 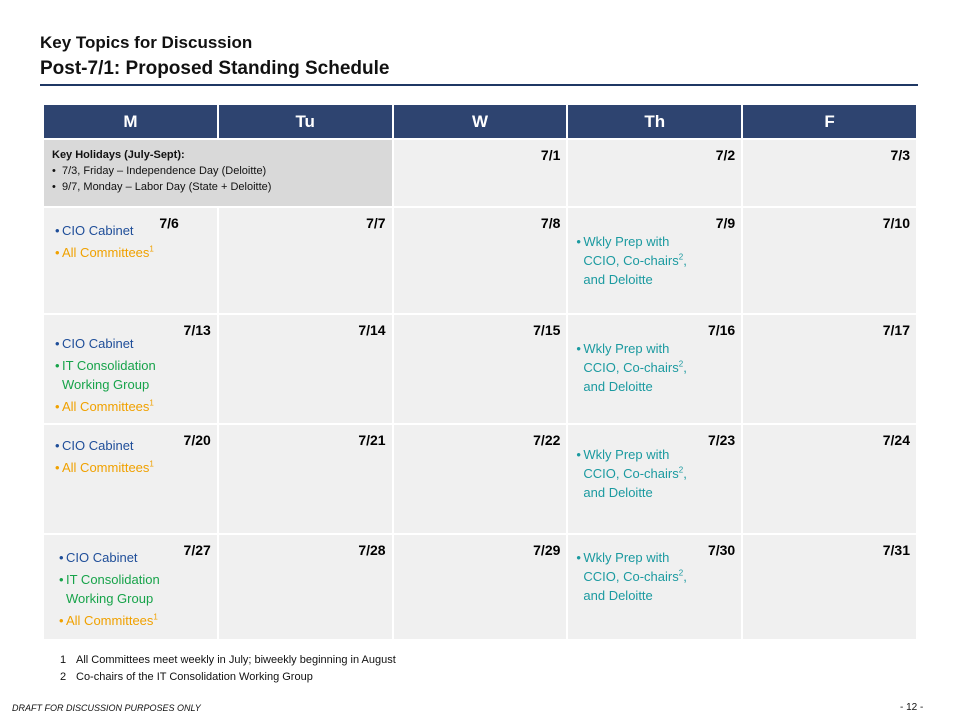 I want to click on day-header-friday: F, so click(x=829, y=121).